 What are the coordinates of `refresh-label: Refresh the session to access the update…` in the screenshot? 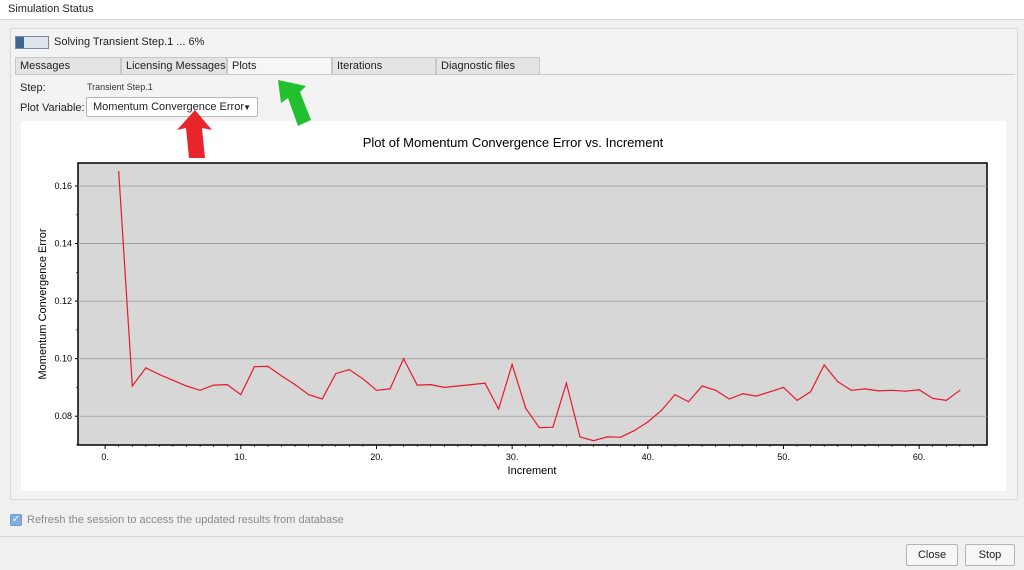 It's located at (185, 520).